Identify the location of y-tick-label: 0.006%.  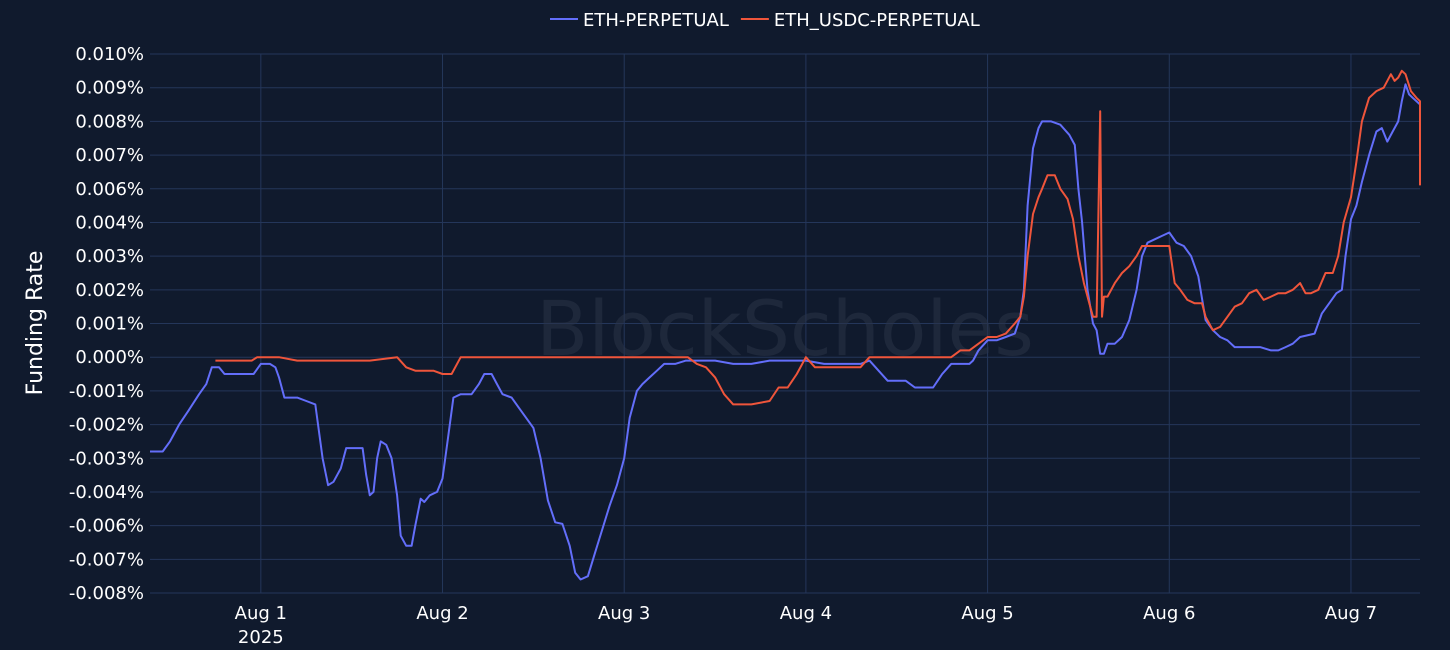
(109, 189).